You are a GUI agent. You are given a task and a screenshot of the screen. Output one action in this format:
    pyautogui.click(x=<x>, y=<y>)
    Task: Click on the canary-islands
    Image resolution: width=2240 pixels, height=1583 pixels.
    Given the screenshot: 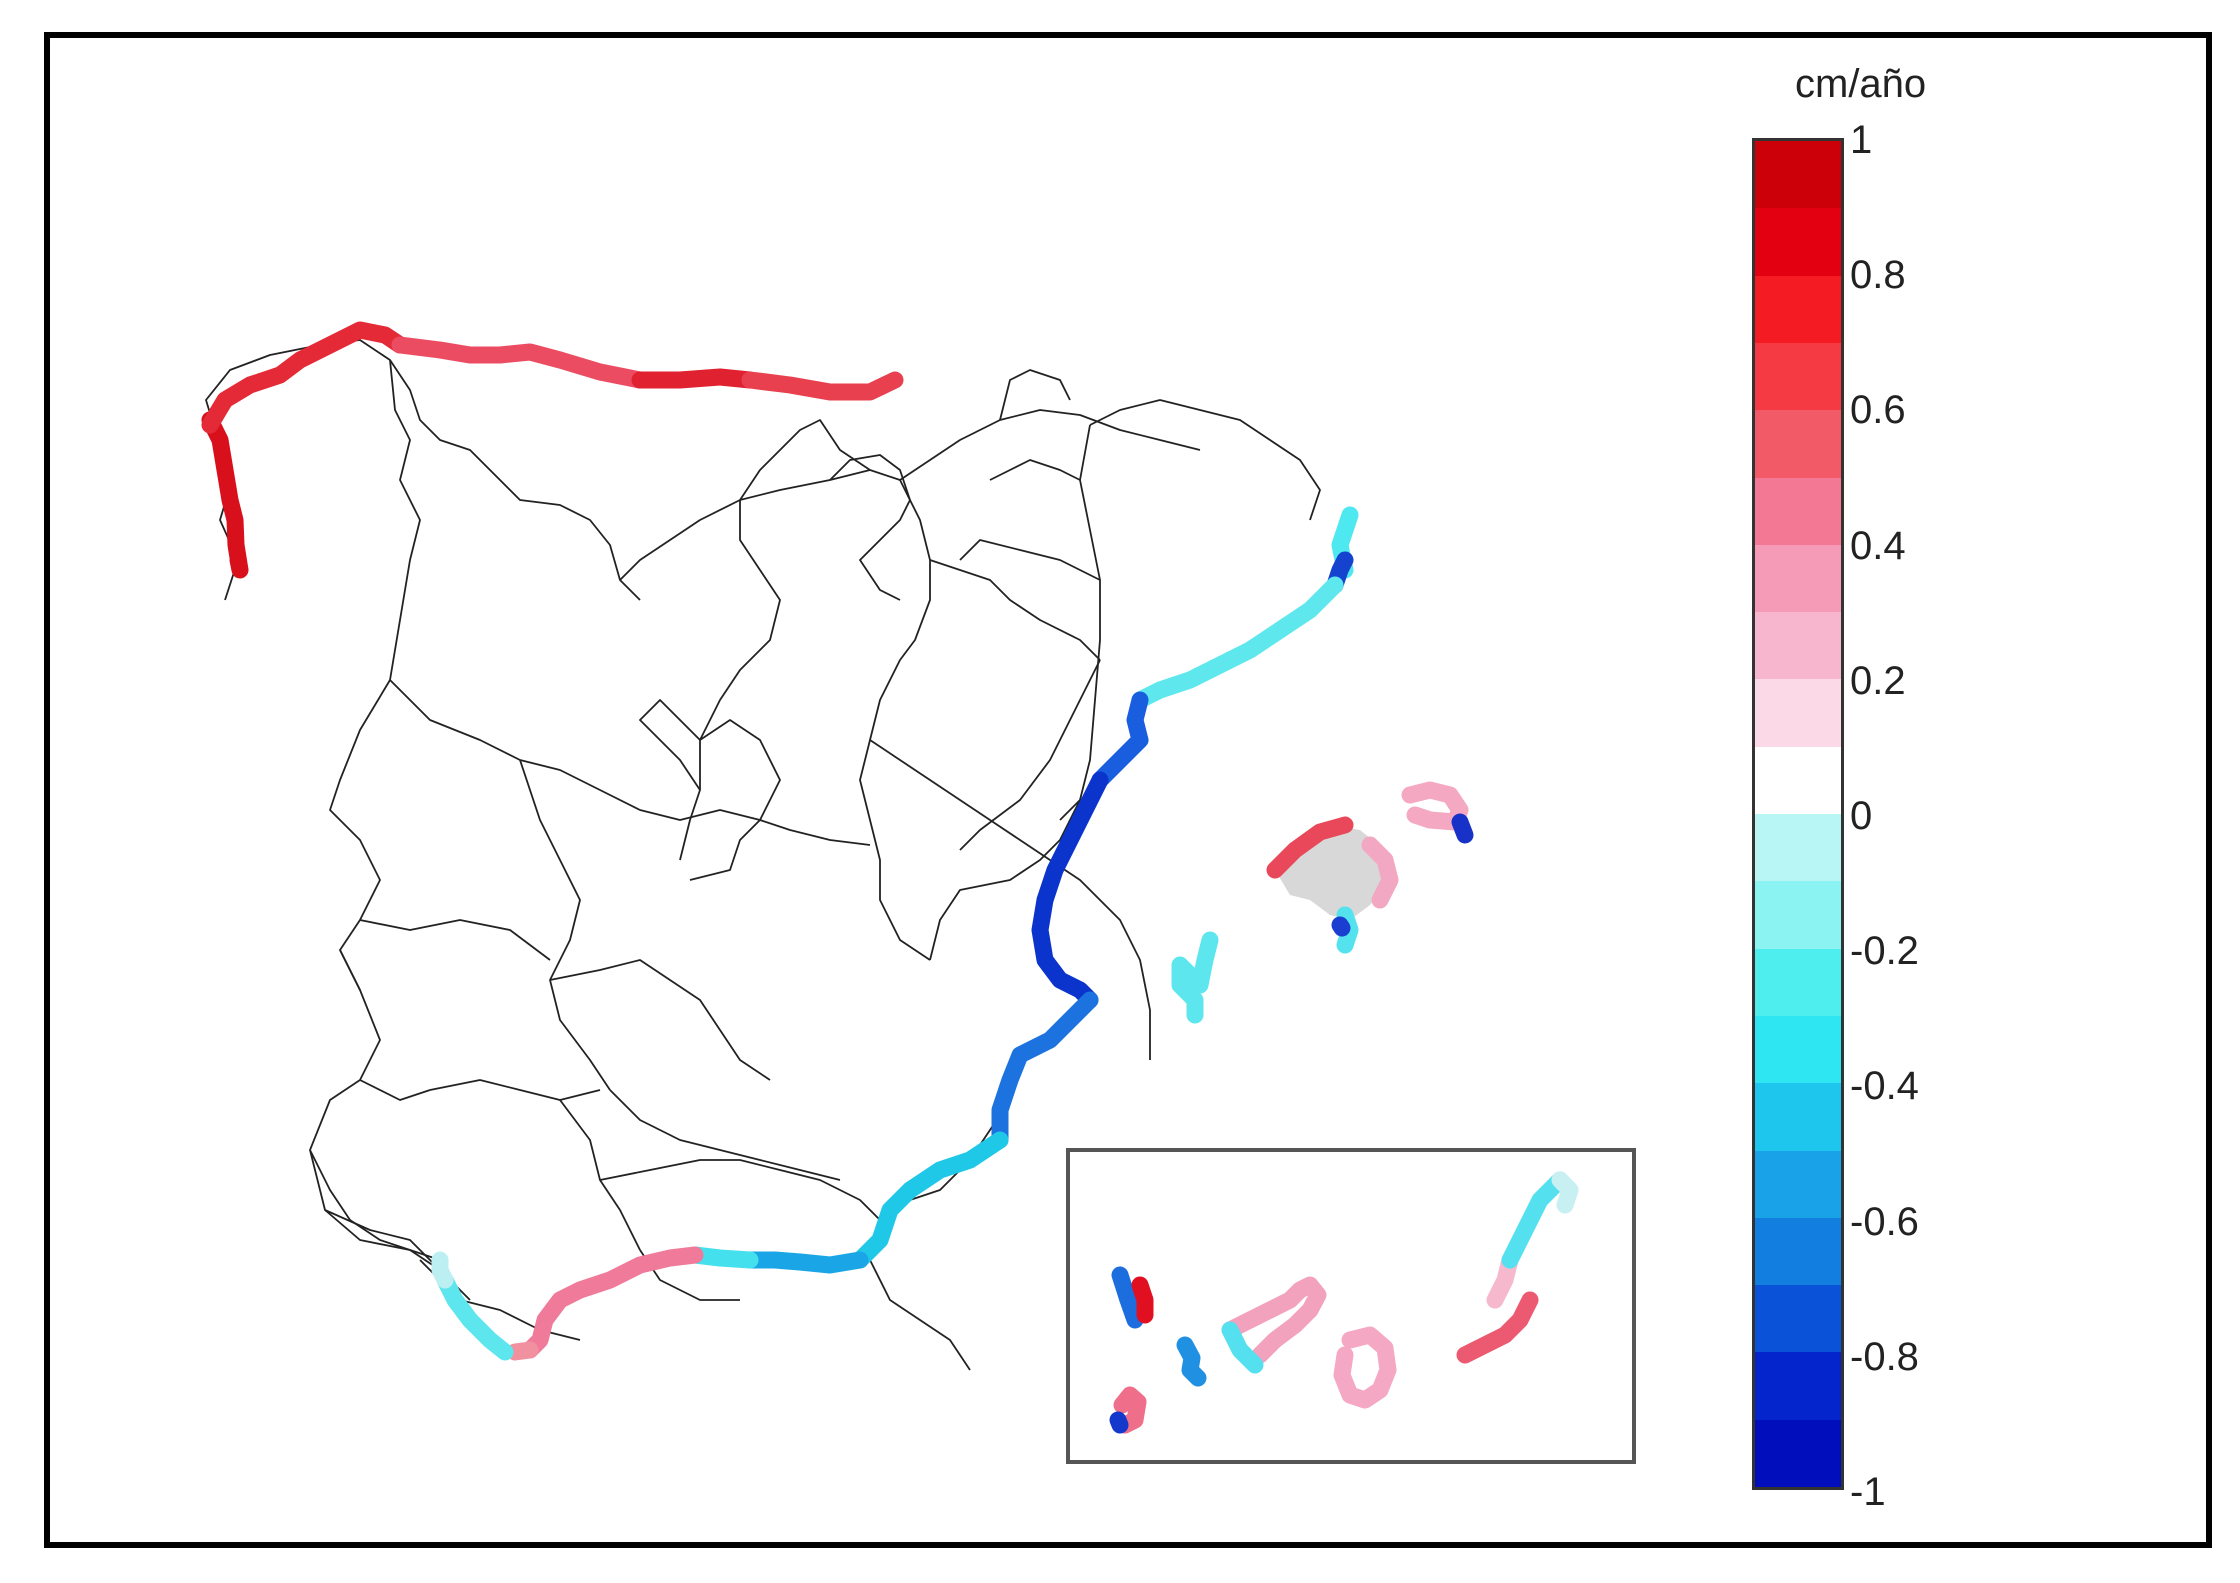 What is the action you would take?
    pyautogui.click(x=1344, y=1302)
    